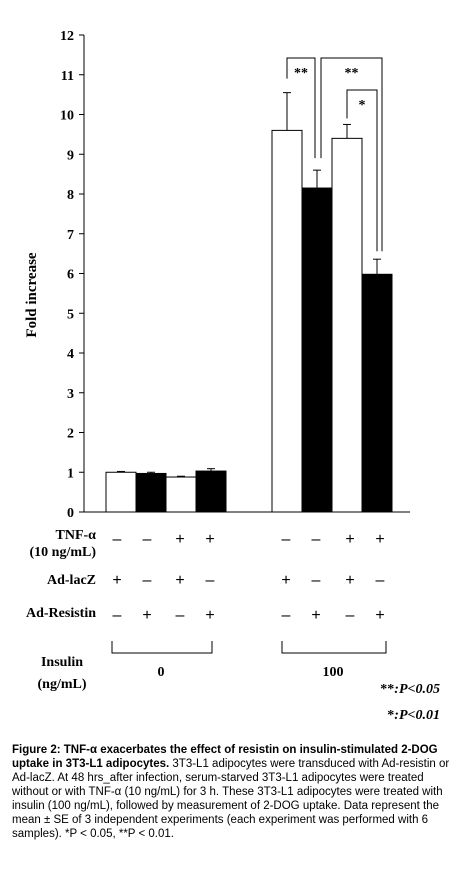 The height and width of the screenshot is (873, 465). I want to click on insulin-unit-label: (ng/mL), so click(62, 684).